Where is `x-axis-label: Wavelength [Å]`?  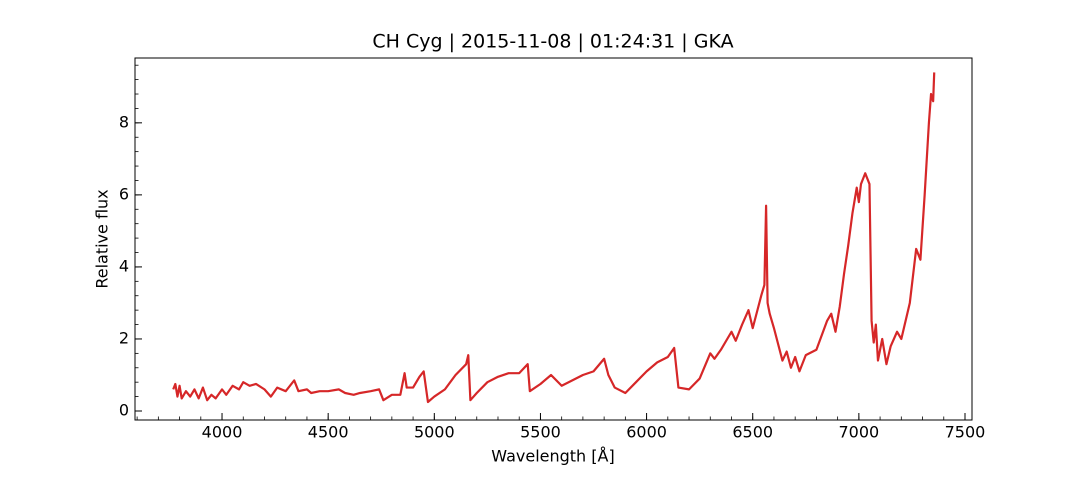
x-axis-label: Wavelength [Å] is located at coordinates (552, 456).